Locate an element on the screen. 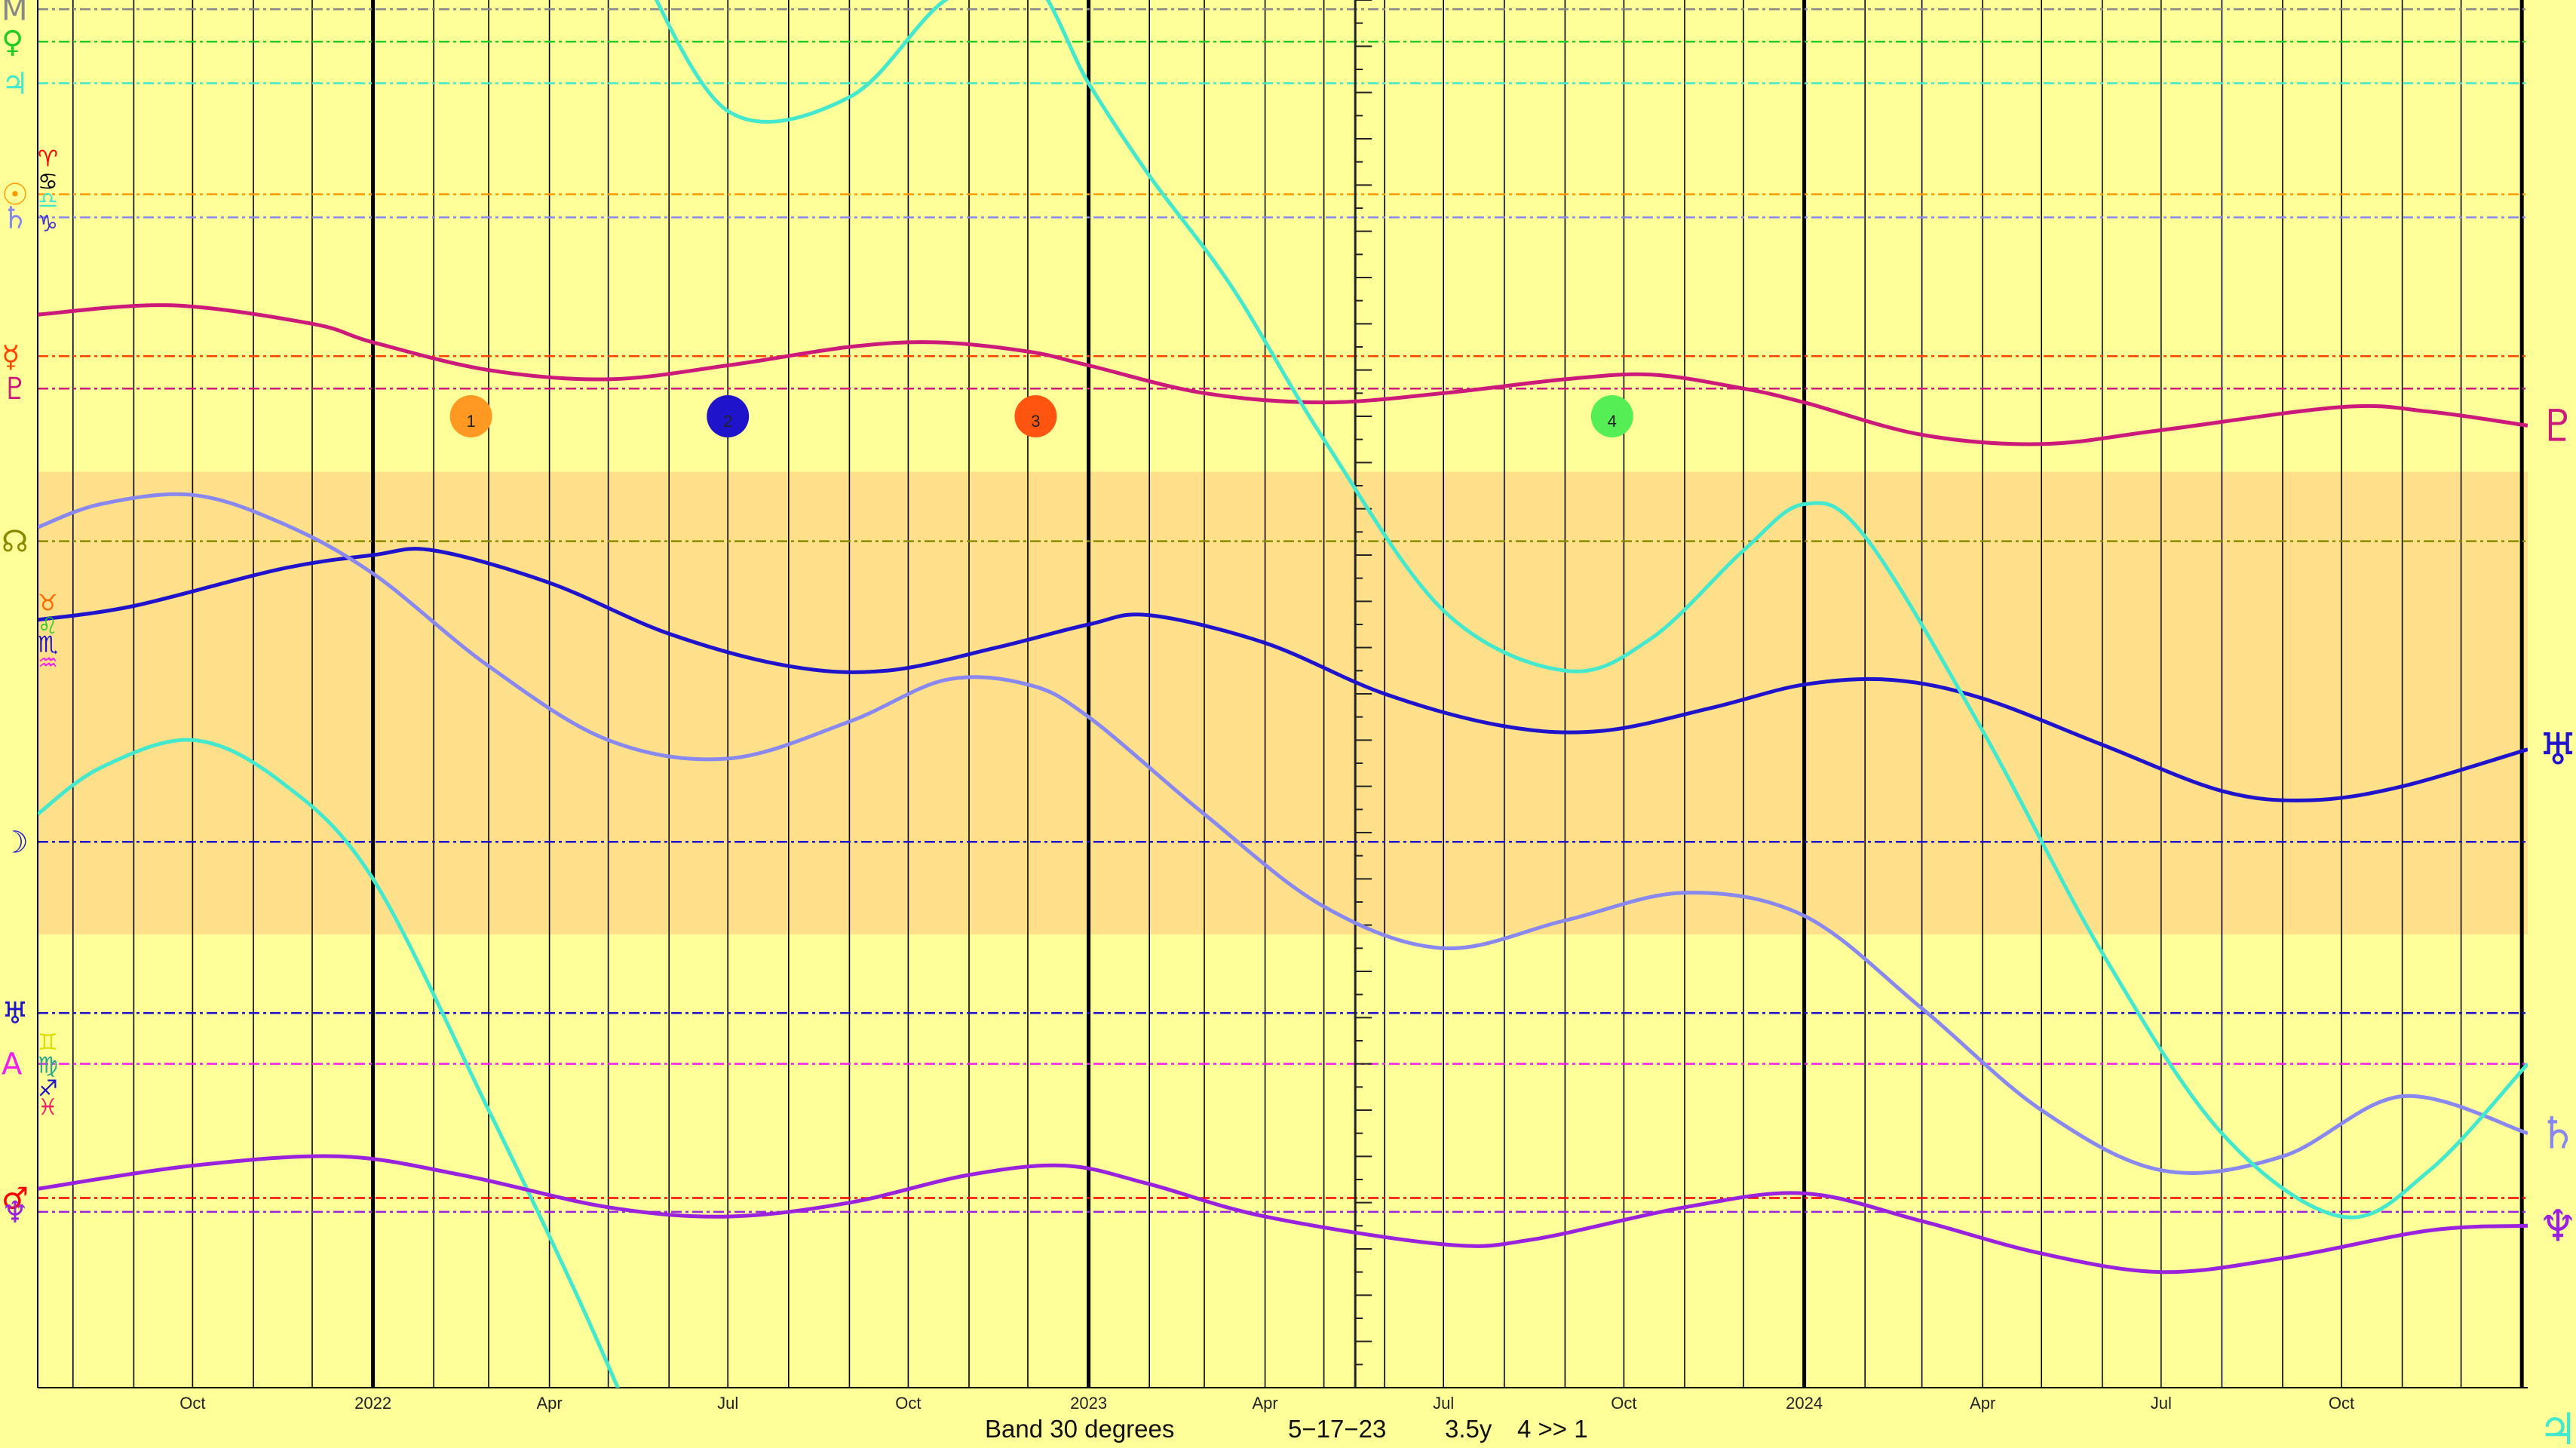 The width and height of the screenshot is (2576, 1448). footer: Band 30 degrees 5−17−23 3.5y 4 >> 1 is located at coordinates (1286, 1429).